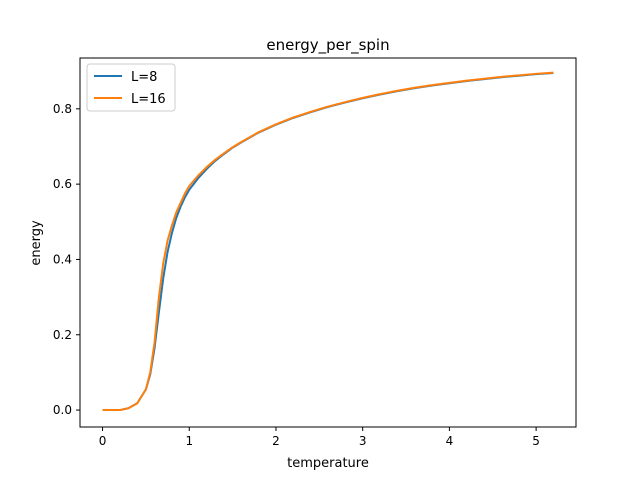 This screenshot has width=640, height=480. Describe the element at coordinates (148, 99) in the screenshot. I see `legend-label-l16: L=16` at that location.